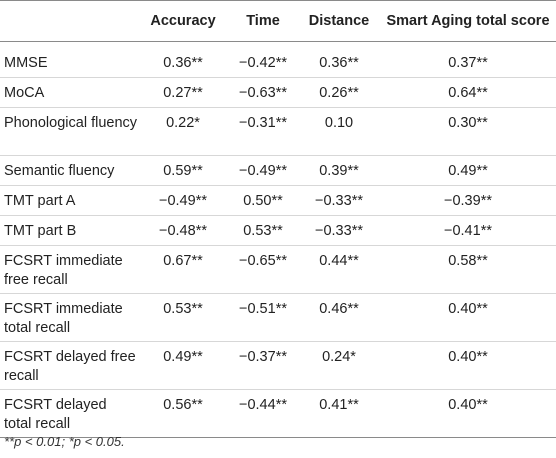  What do you see at coordinates (263, 413) in the screenshot?
I see `cell-time: −0.44**` at bounding box center [263, 413].